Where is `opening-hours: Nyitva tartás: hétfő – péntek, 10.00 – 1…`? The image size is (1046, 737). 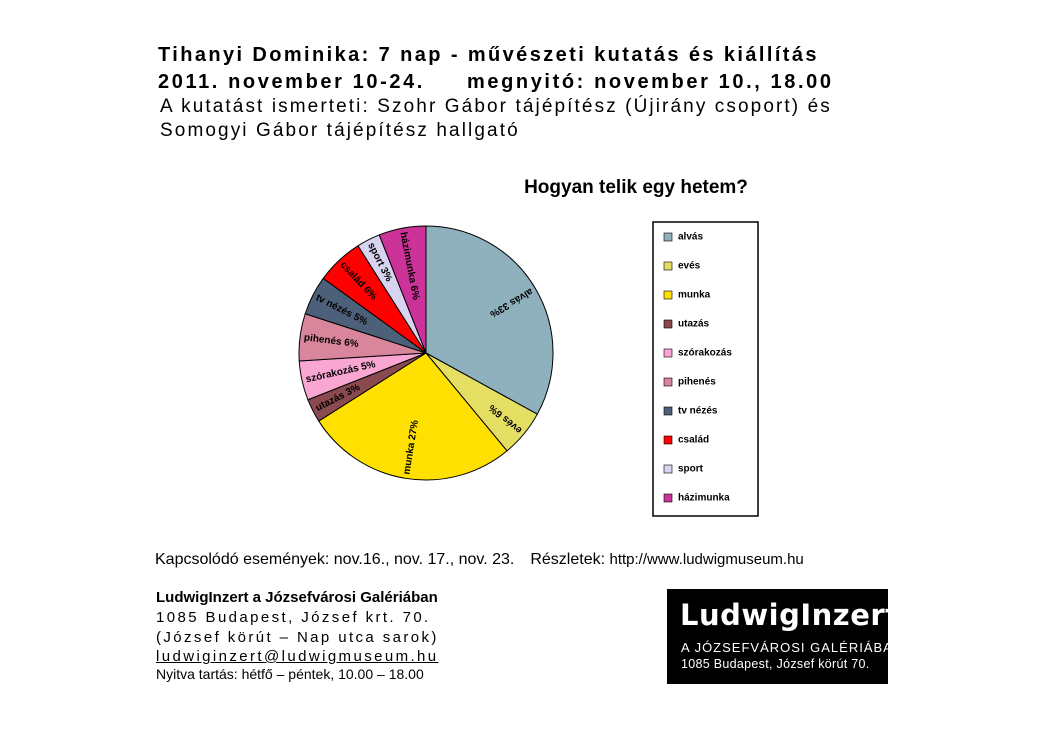
opening-hours: Nyitva tartás: hétfő – péntek, 10.00 – 1… is located at coordinates (290, 674).